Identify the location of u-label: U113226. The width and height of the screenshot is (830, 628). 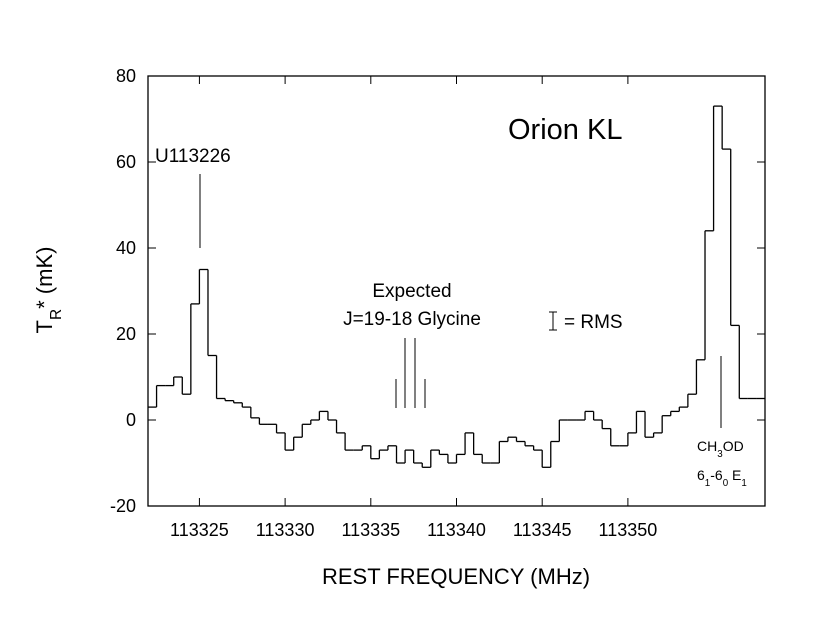
(193, 156).